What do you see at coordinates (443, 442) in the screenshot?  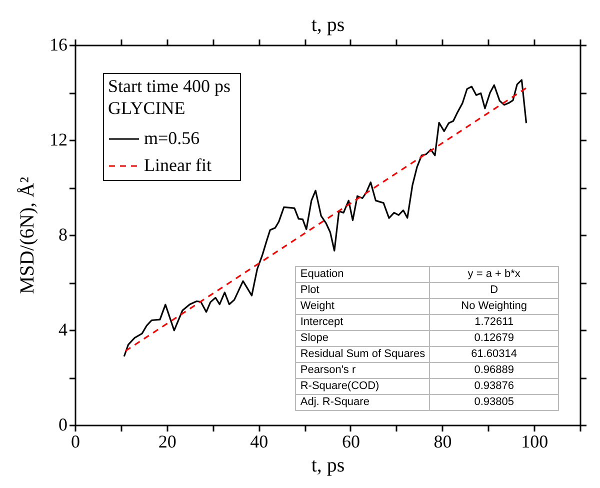 I see `x-tick-label: 80` at bounding box center [443, 442].